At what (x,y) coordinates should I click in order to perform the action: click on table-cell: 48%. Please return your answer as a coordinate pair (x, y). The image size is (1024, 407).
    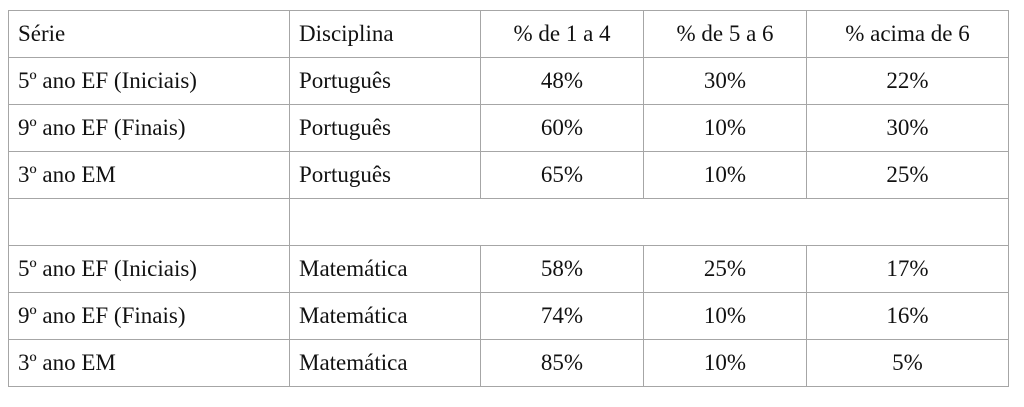
    Looking at the image, I should click on (562, 81).